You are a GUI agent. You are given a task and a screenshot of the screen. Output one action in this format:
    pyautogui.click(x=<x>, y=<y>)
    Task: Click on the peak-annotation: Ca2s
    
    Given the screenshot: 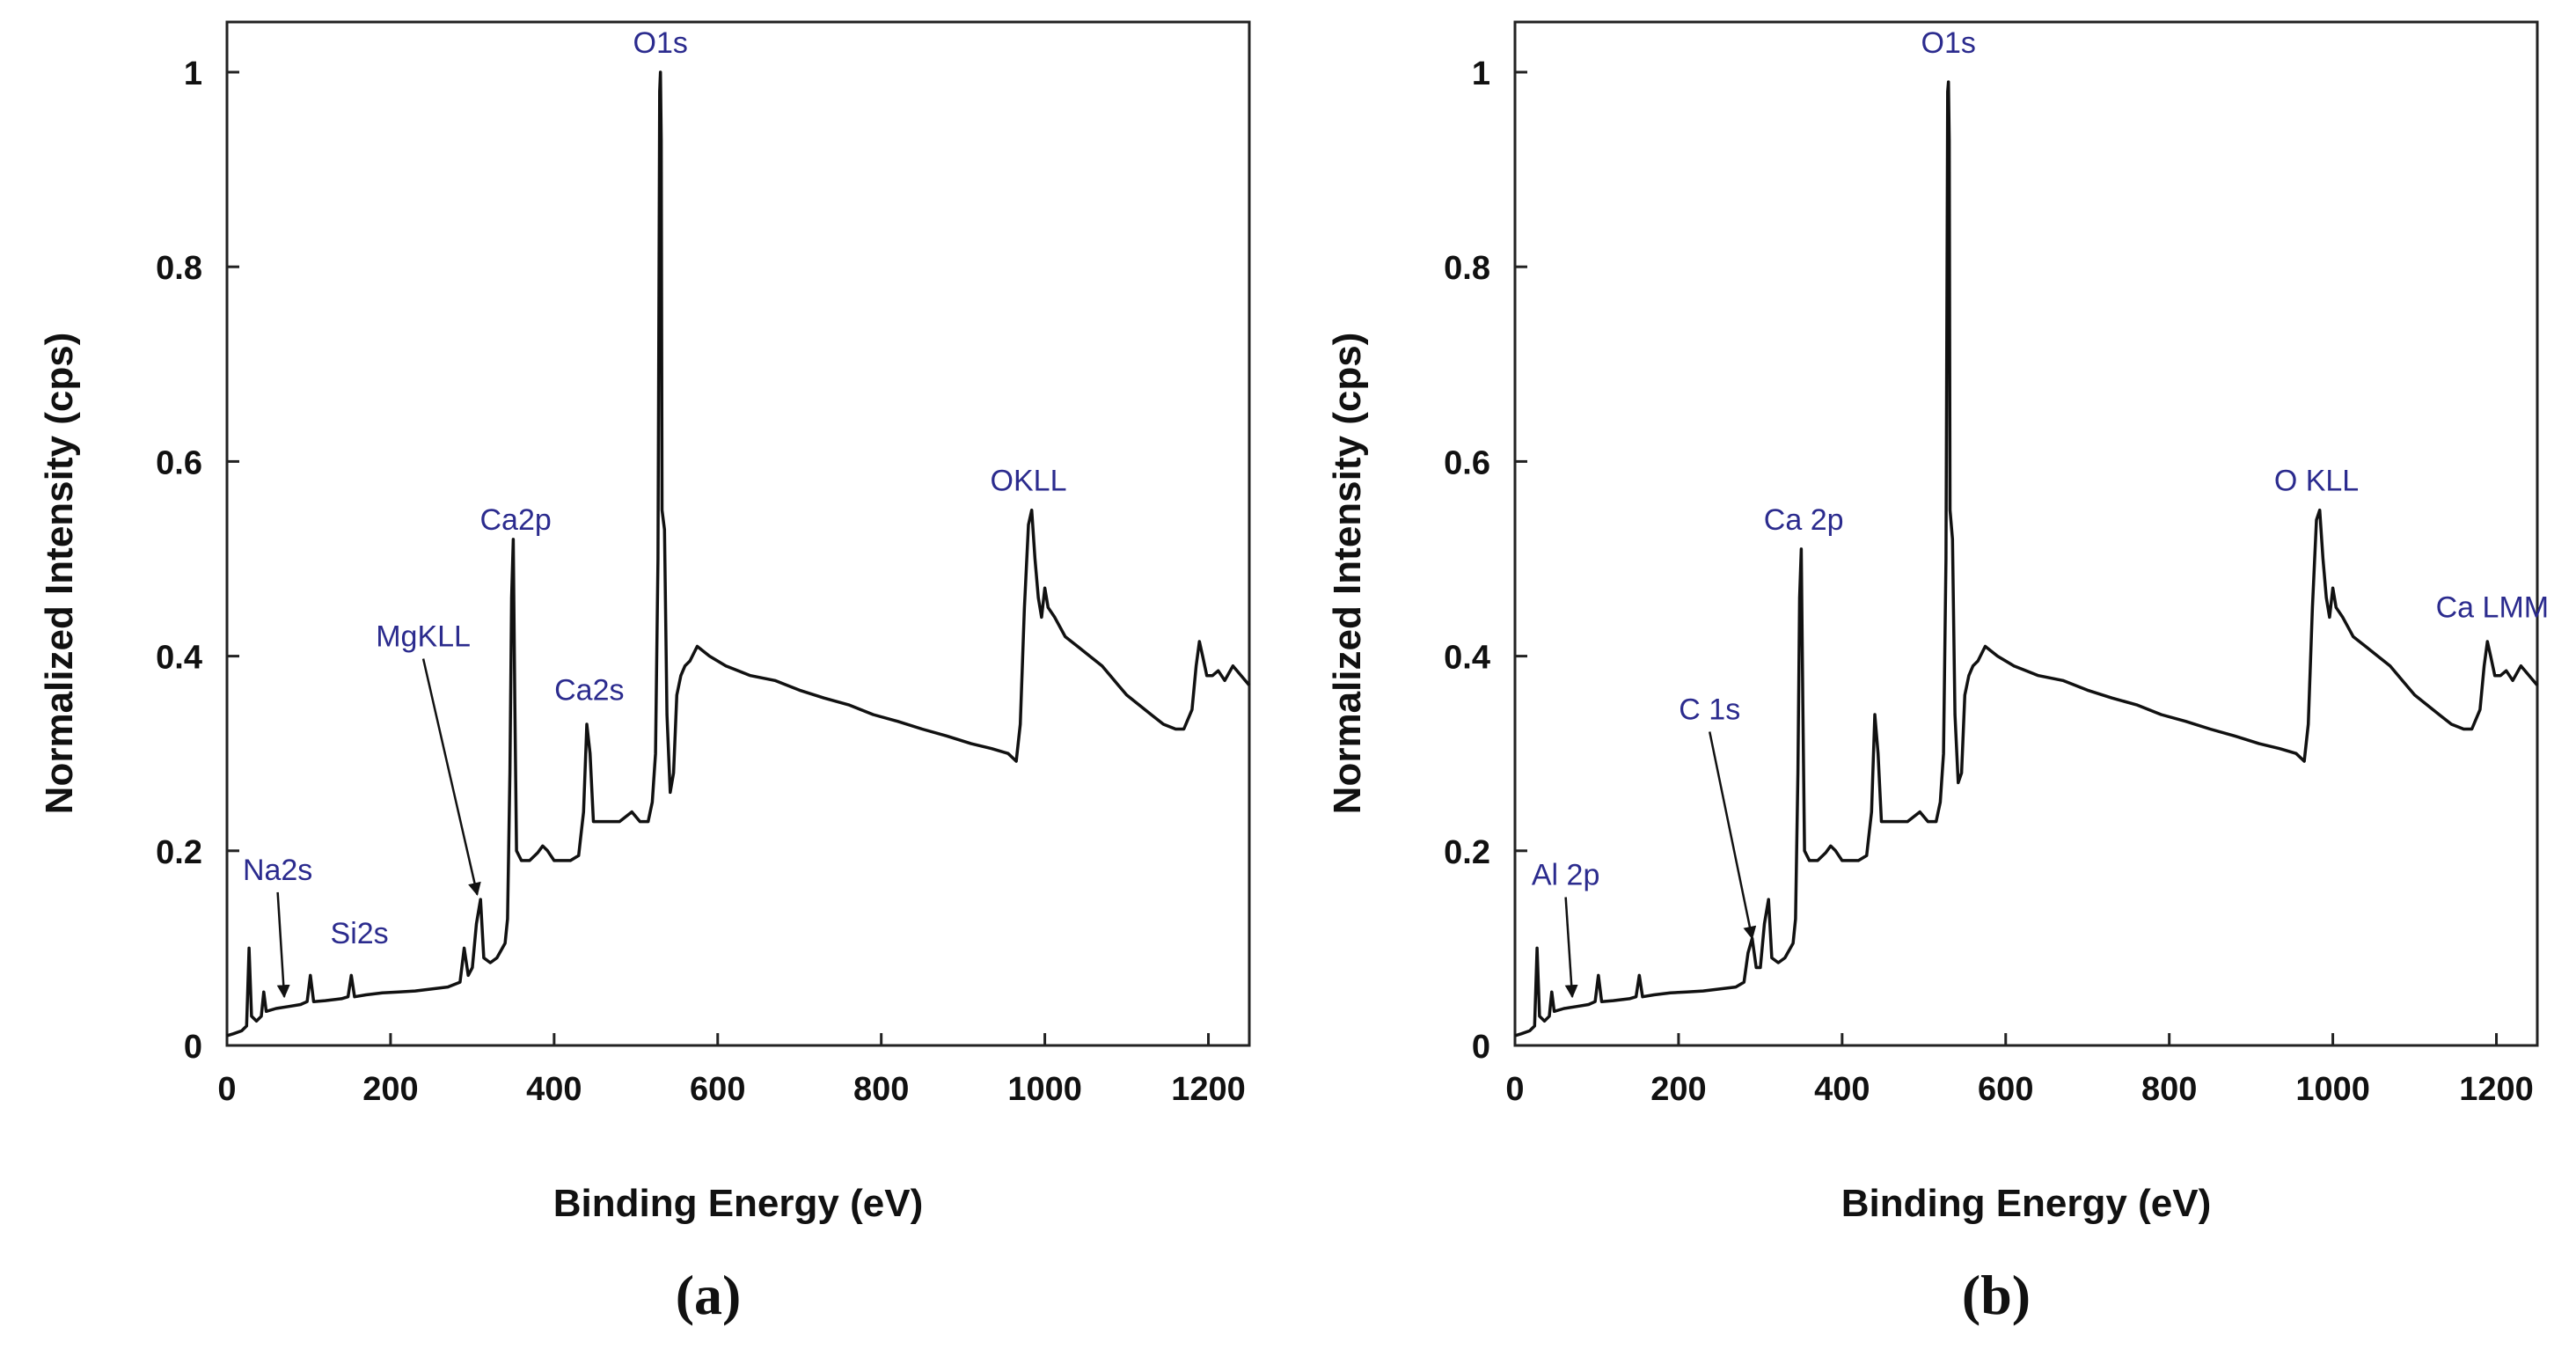 What is the action you would take?
    pyautogui.click(x=589, y=690)
    